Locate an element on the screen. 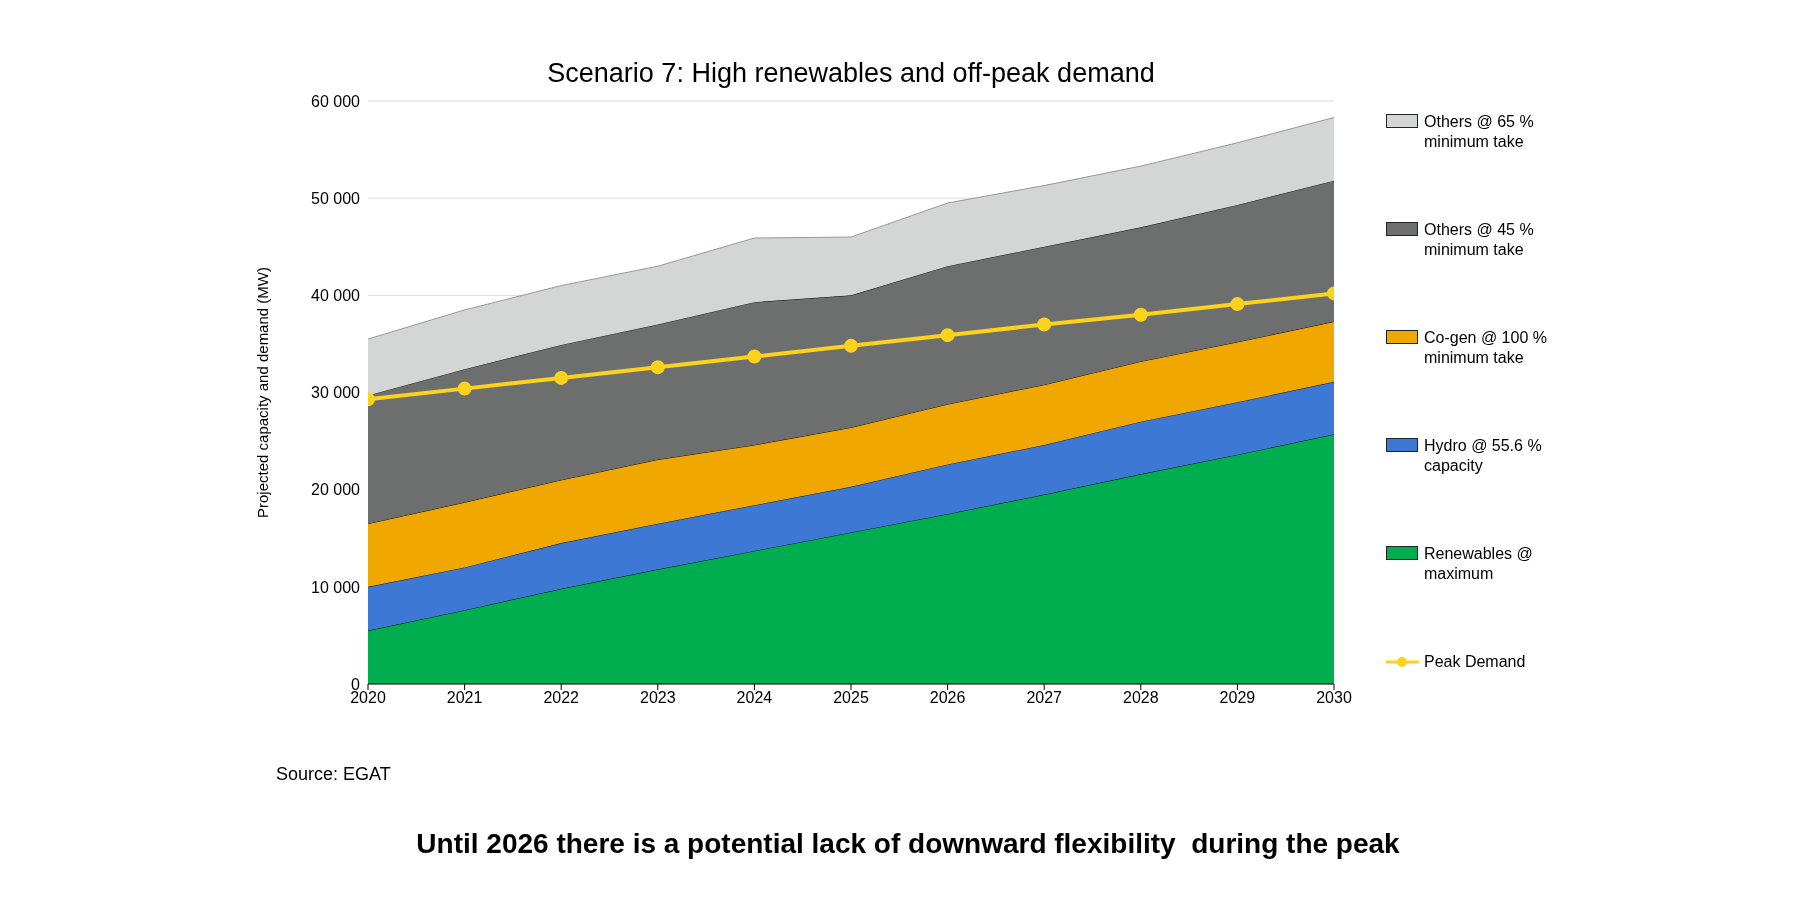 This screenshot has height=901, width=1816. x-tick-label: 2020 is located at coordinates (368, 698).